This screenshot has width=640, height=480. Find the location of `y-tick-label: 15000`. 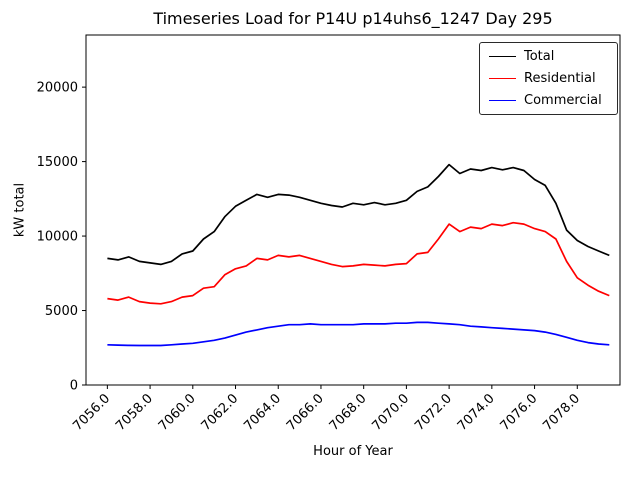

y-tick-label: 15000 is located at coordinates (57, 162).